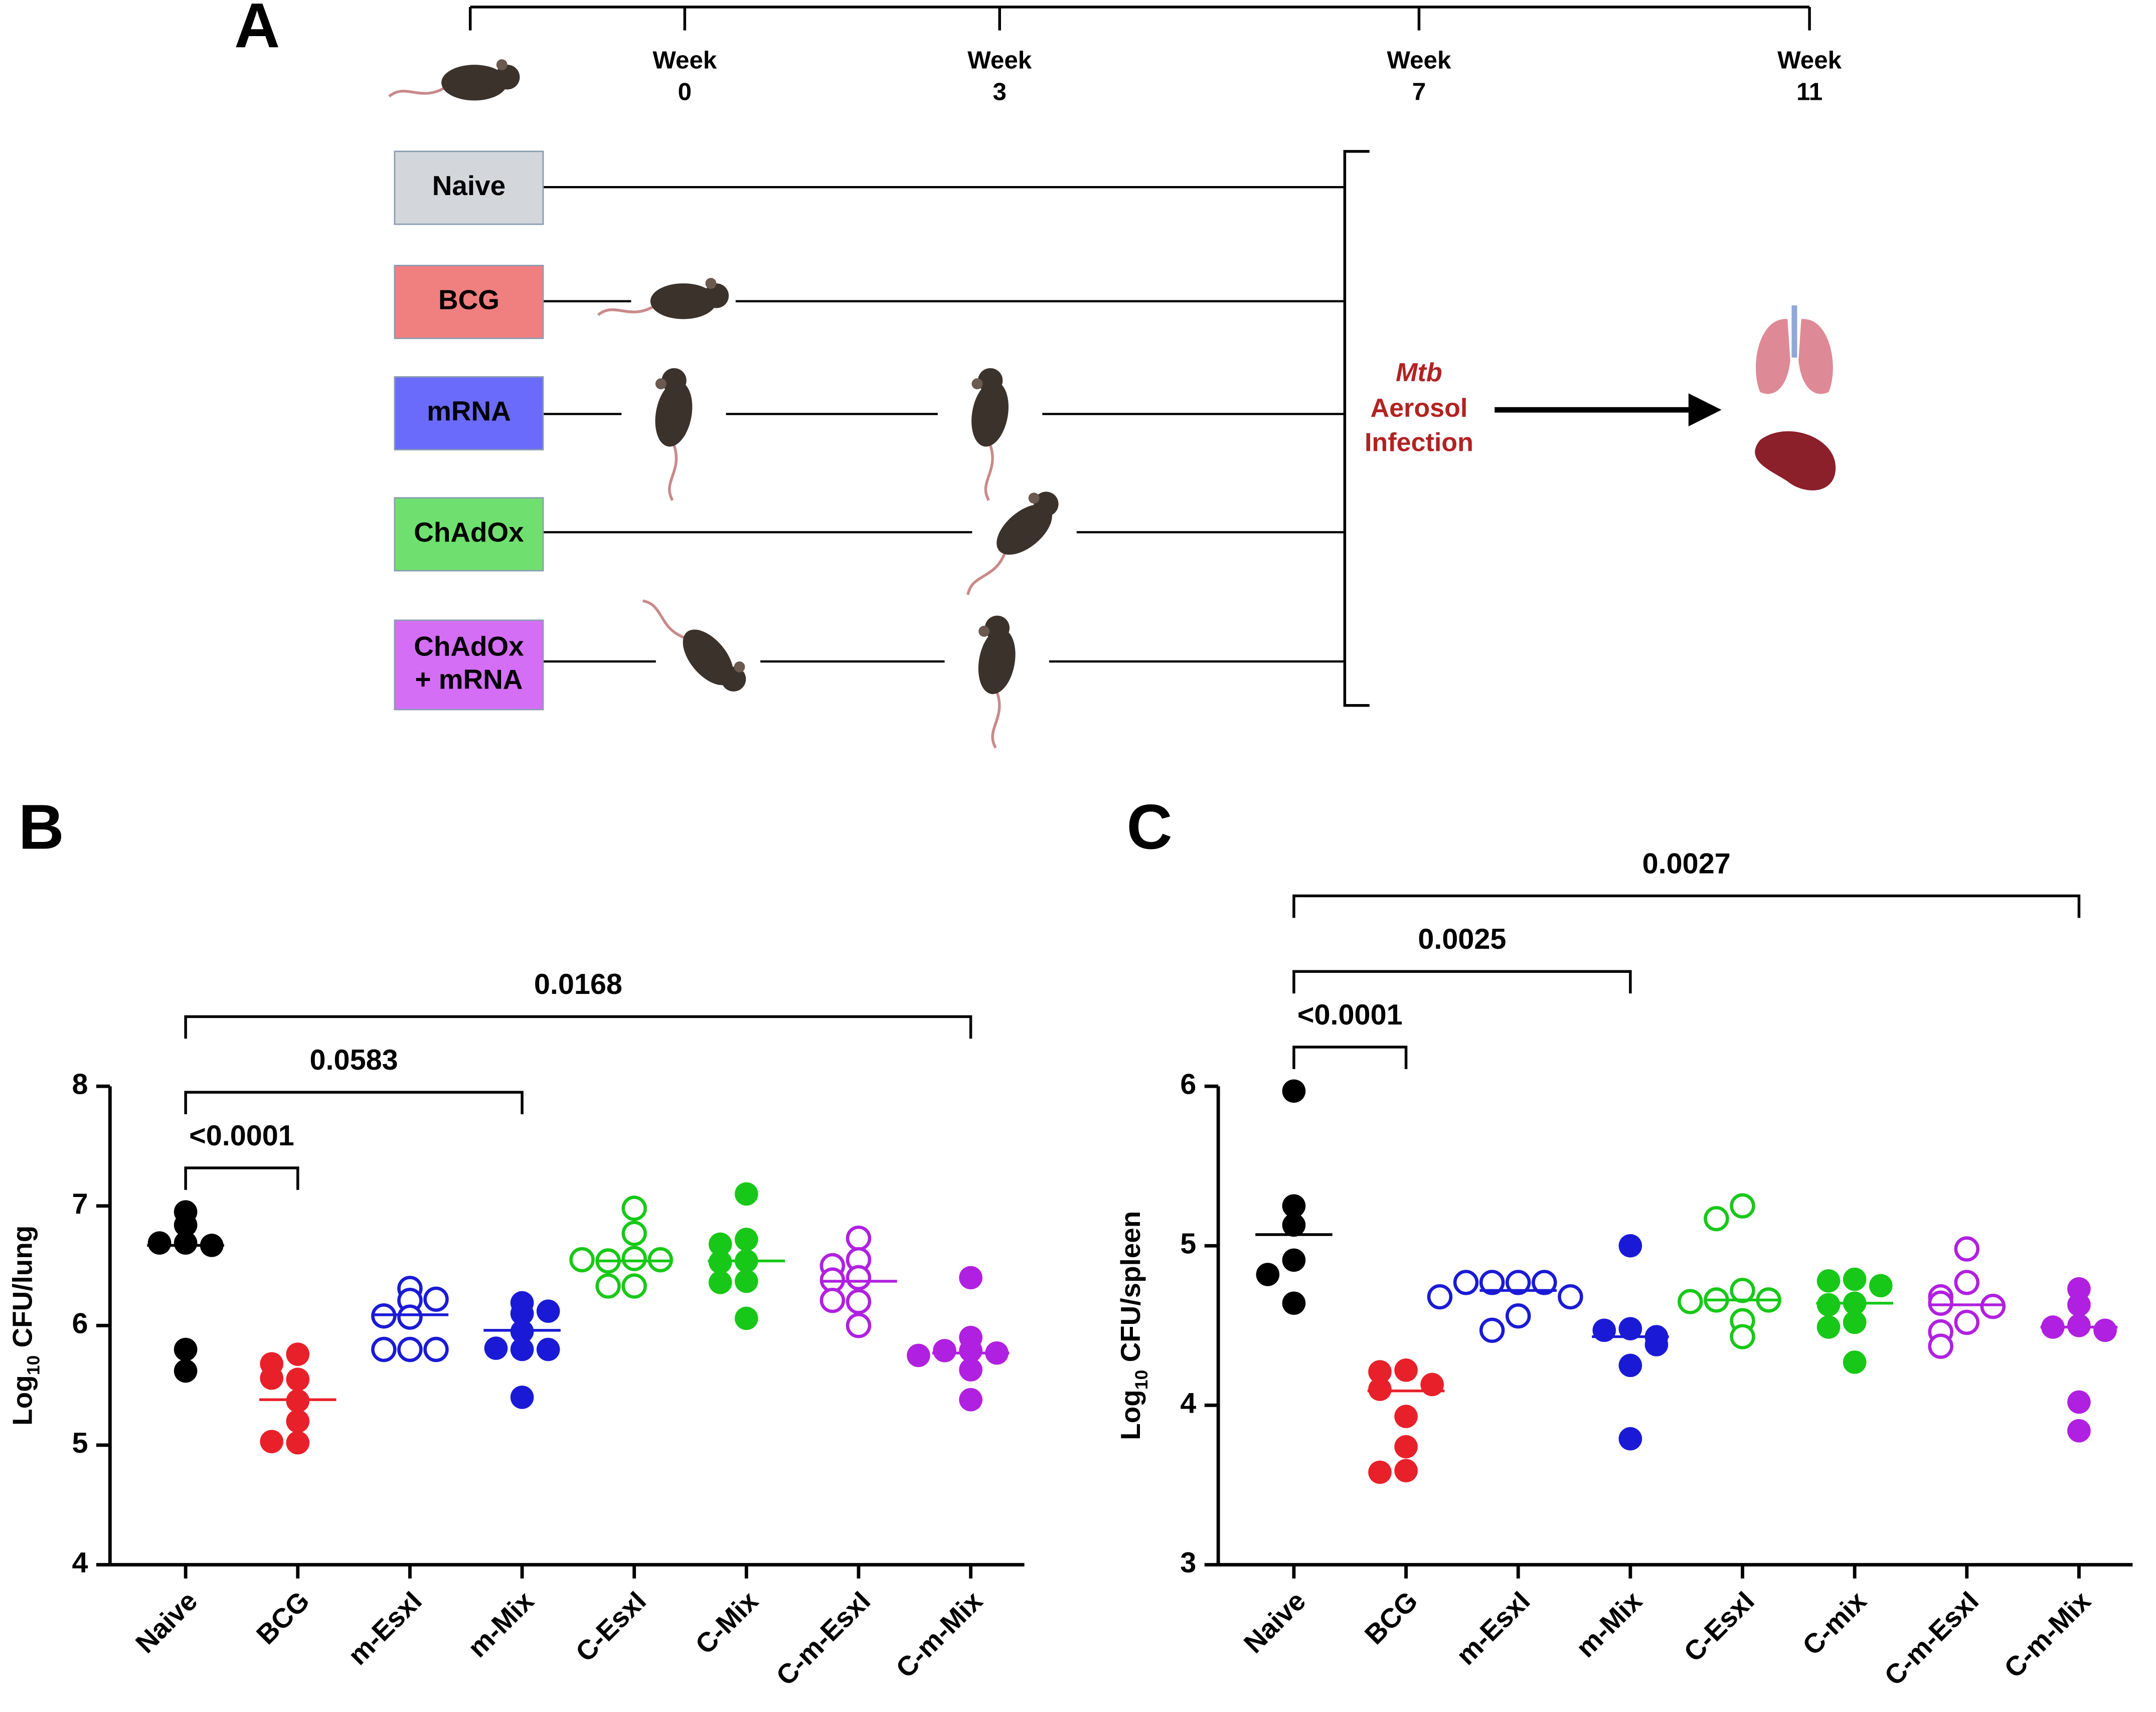 This screenshot has width=2156, height=1712. I want to click on group-label: BCG, so click(469, 300).